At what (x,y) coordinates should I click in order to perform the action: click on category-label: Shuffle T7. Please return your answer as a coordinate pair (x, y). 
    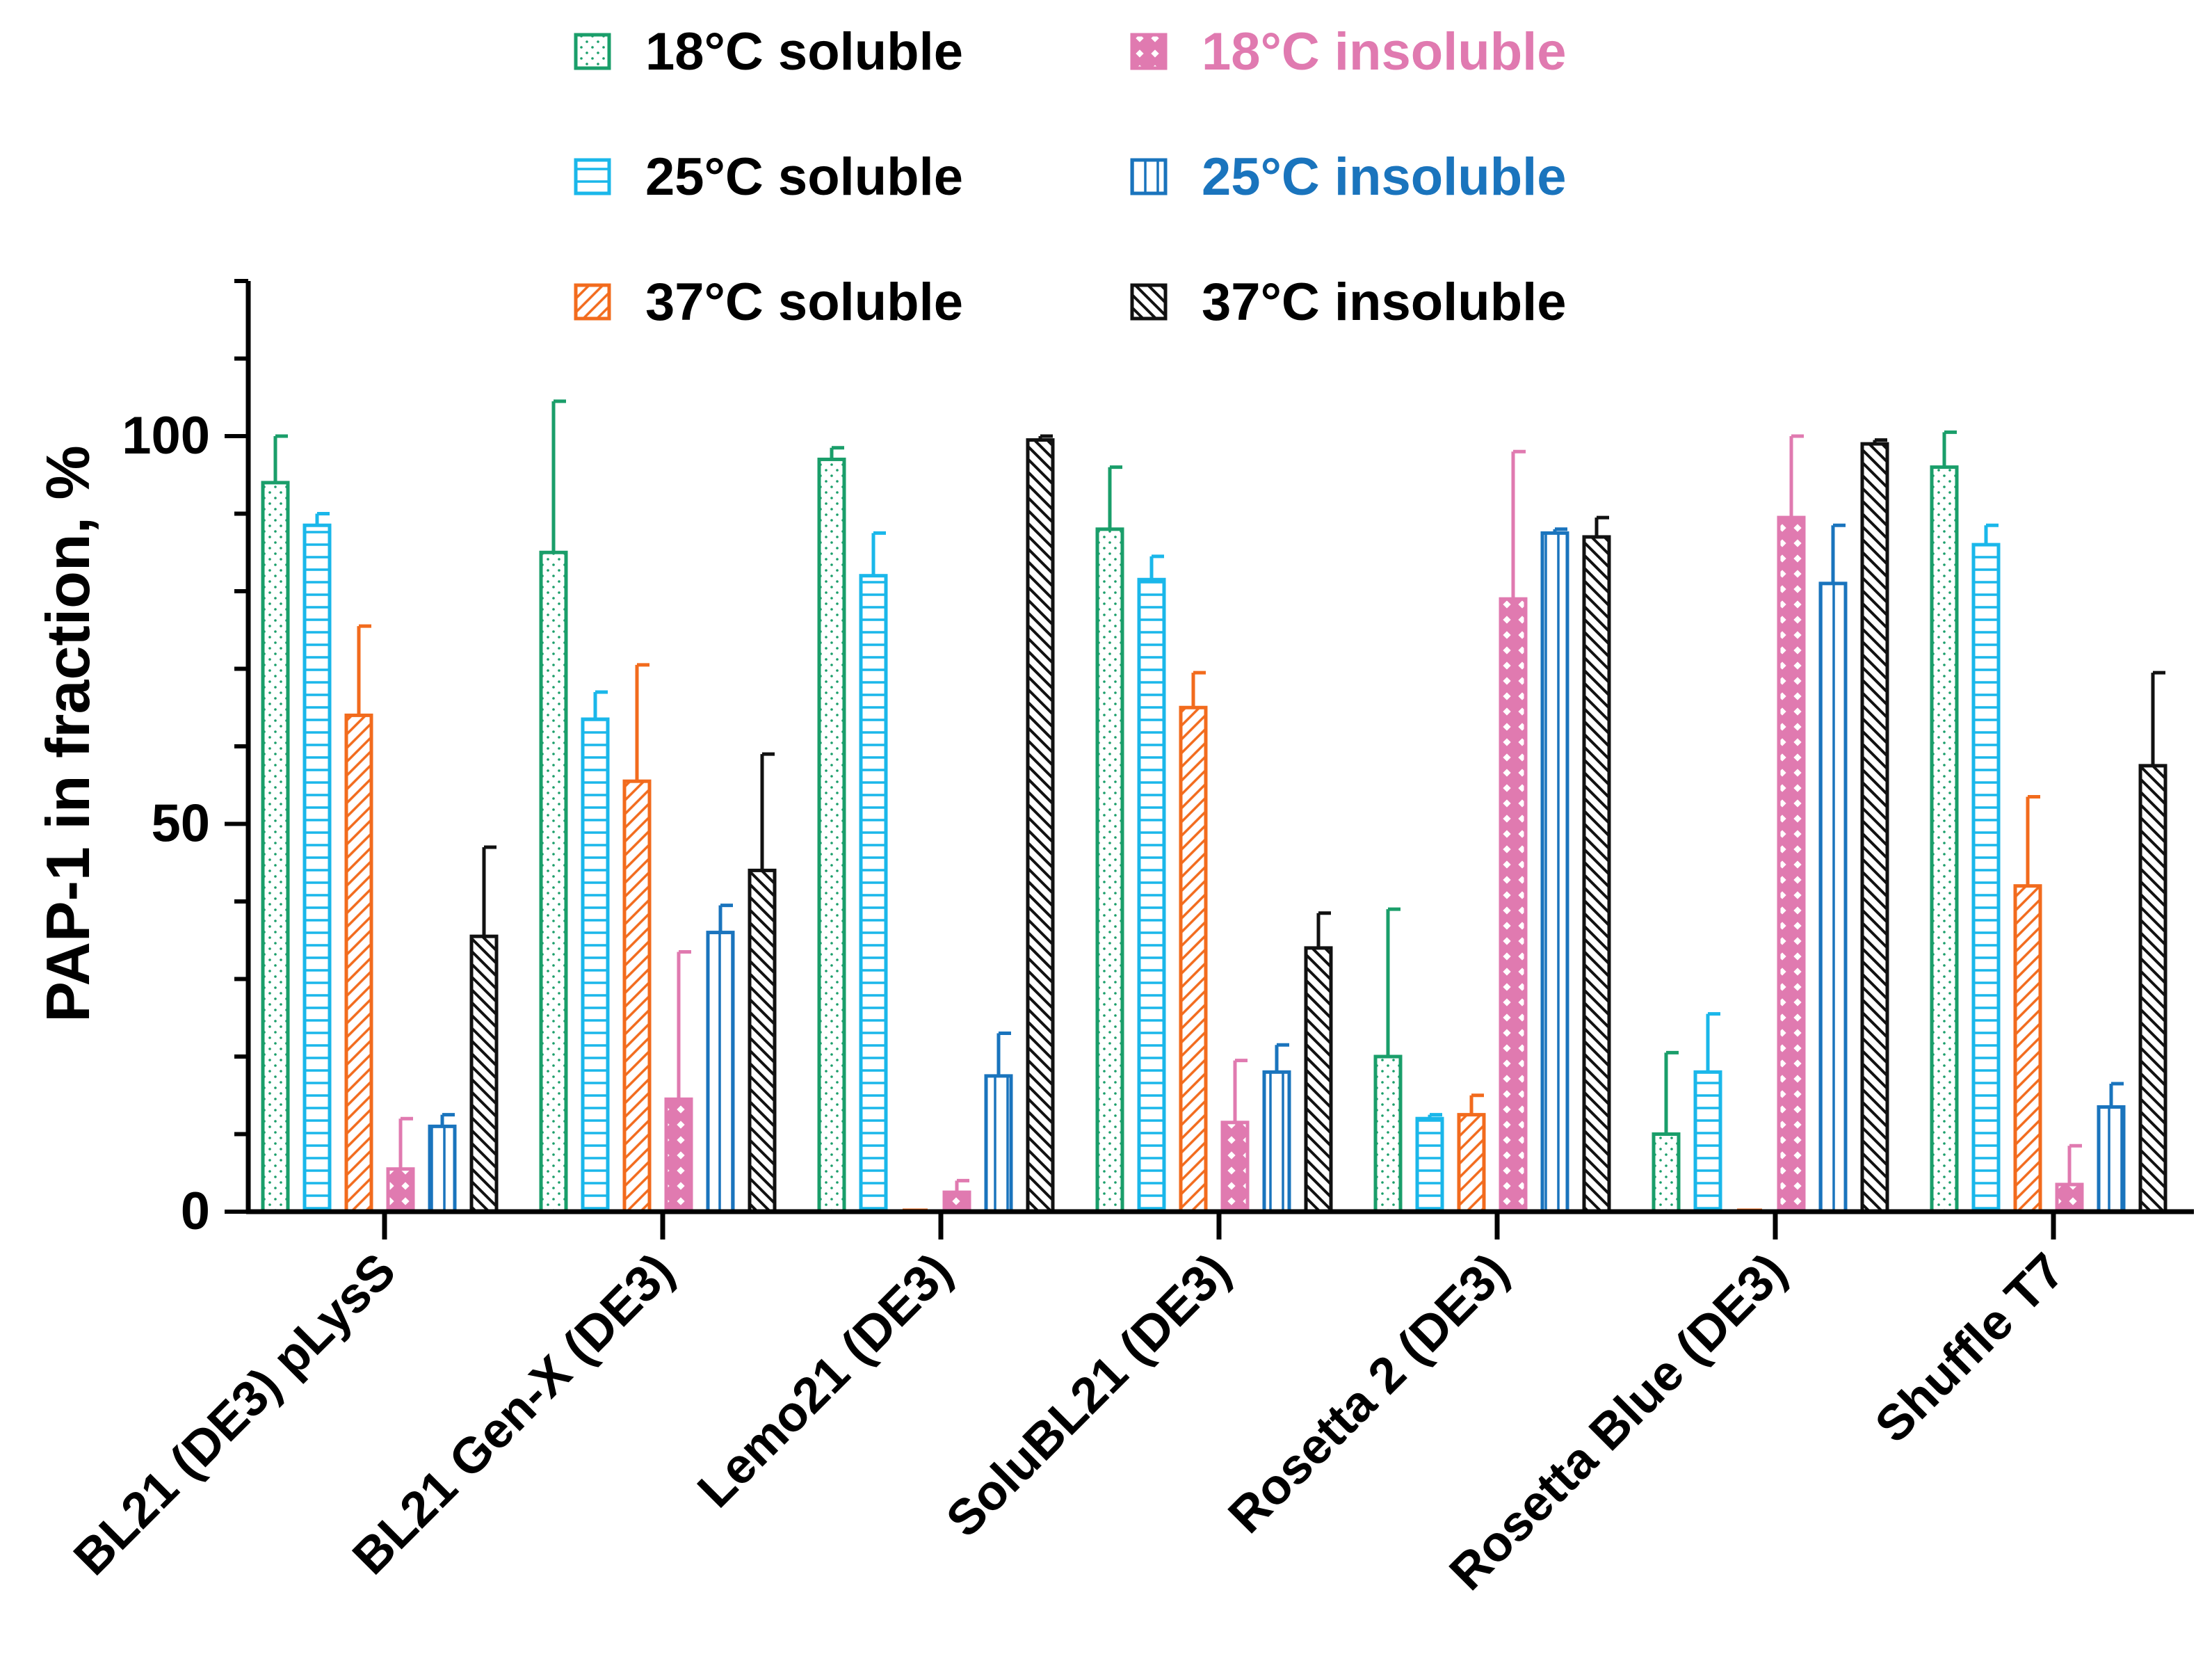
    Looking at the image, I should click on (1971, 1348).